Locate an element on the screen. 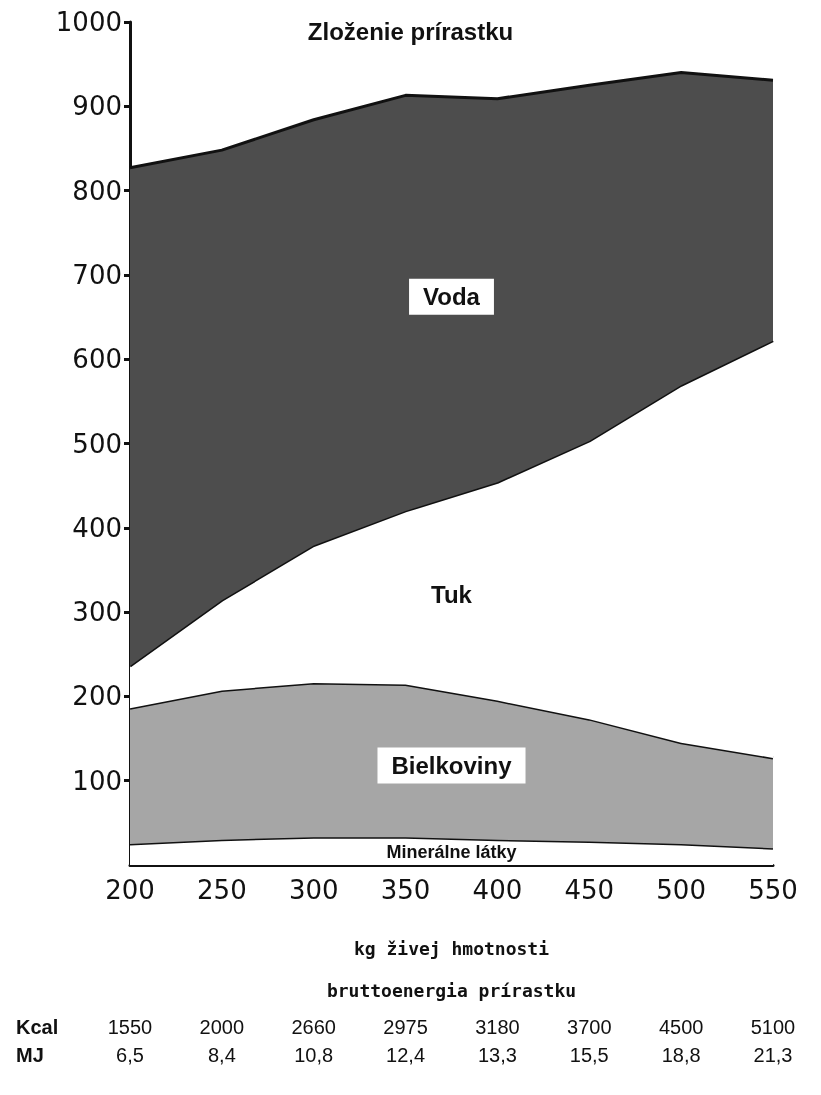  text: 12,4 is located at coordinates (406, 1055).